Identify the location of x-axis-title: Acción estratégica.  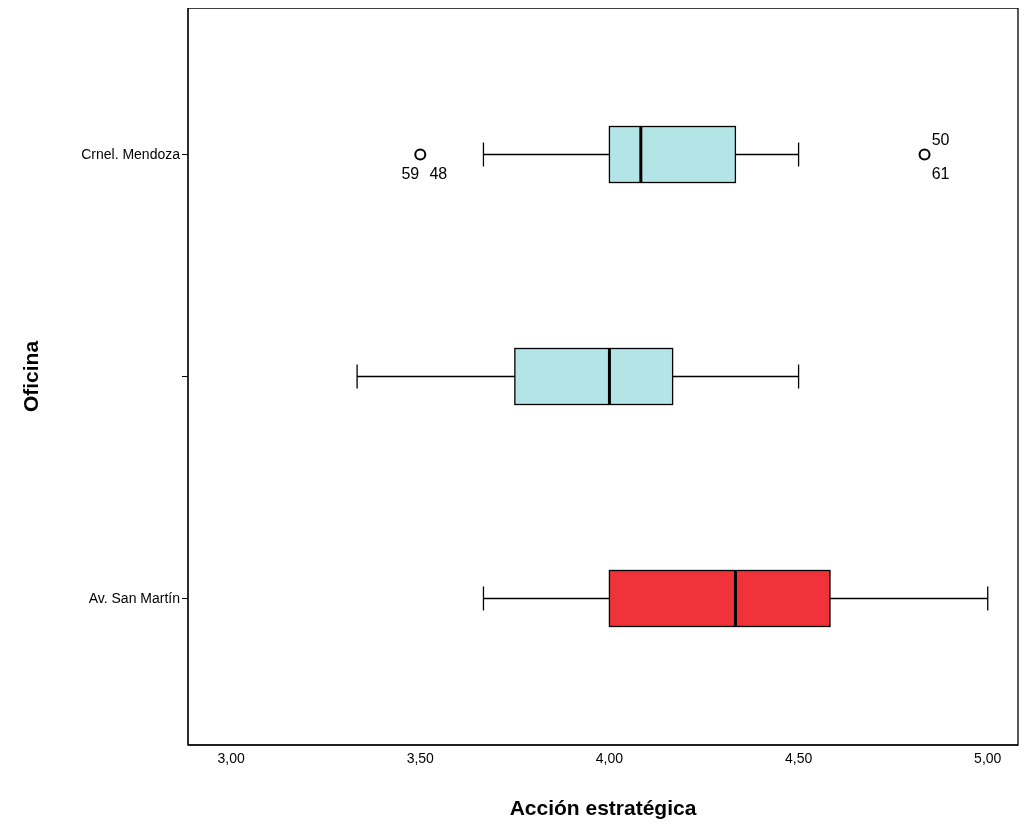
(603, 807).